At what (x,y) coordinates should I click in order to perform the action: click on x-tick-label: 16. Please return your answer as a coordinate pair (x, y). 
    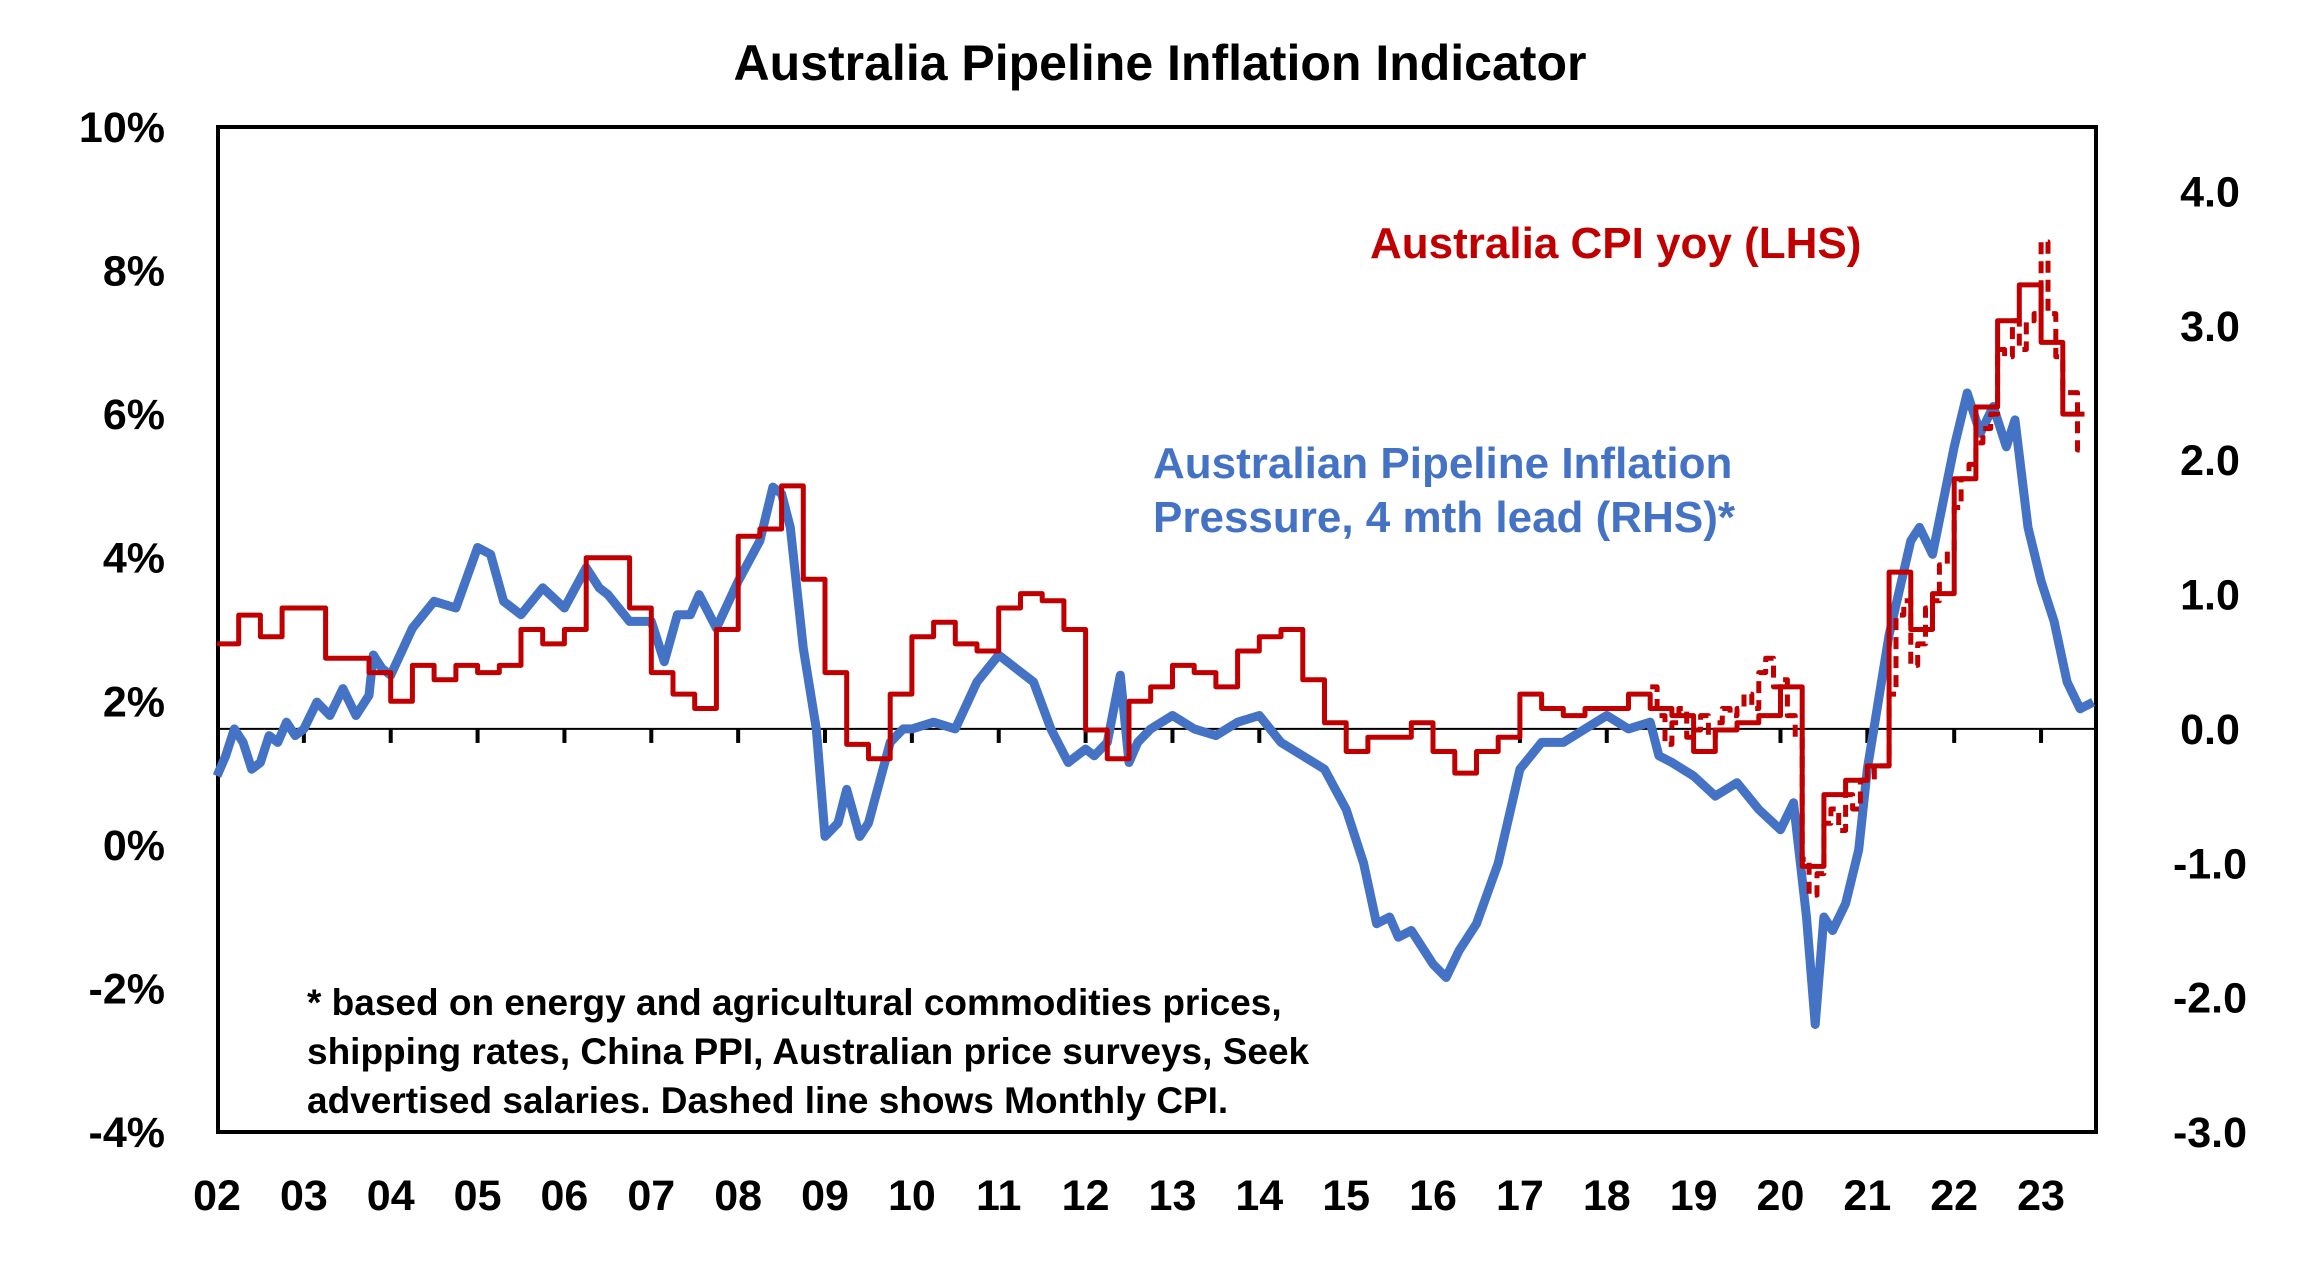
    Looking at the image, I should click on (1433, 1196).